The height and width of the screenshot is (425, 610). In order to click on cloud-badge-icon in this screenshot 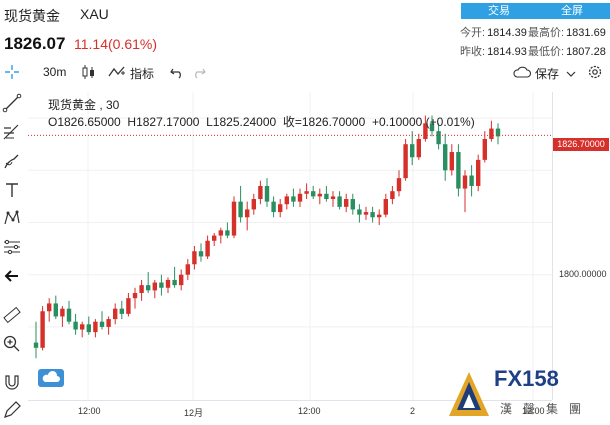, I will do `click(51, 378)`.